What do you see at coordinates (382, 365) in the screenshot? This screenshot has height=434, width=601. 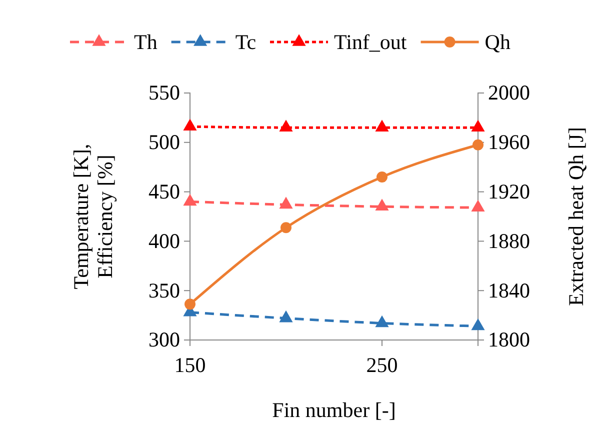 I see `x-tick-label: 250` at bounding box center [382, 365].